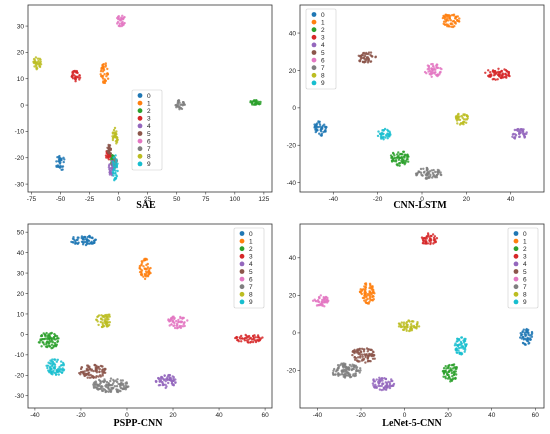 Image resolution: width=550 pixels, height=434 pixels. What do you see at coordinates (323, 60) in the screenshot?
I see `legend-label: 6` at bounding box center [323, 60].